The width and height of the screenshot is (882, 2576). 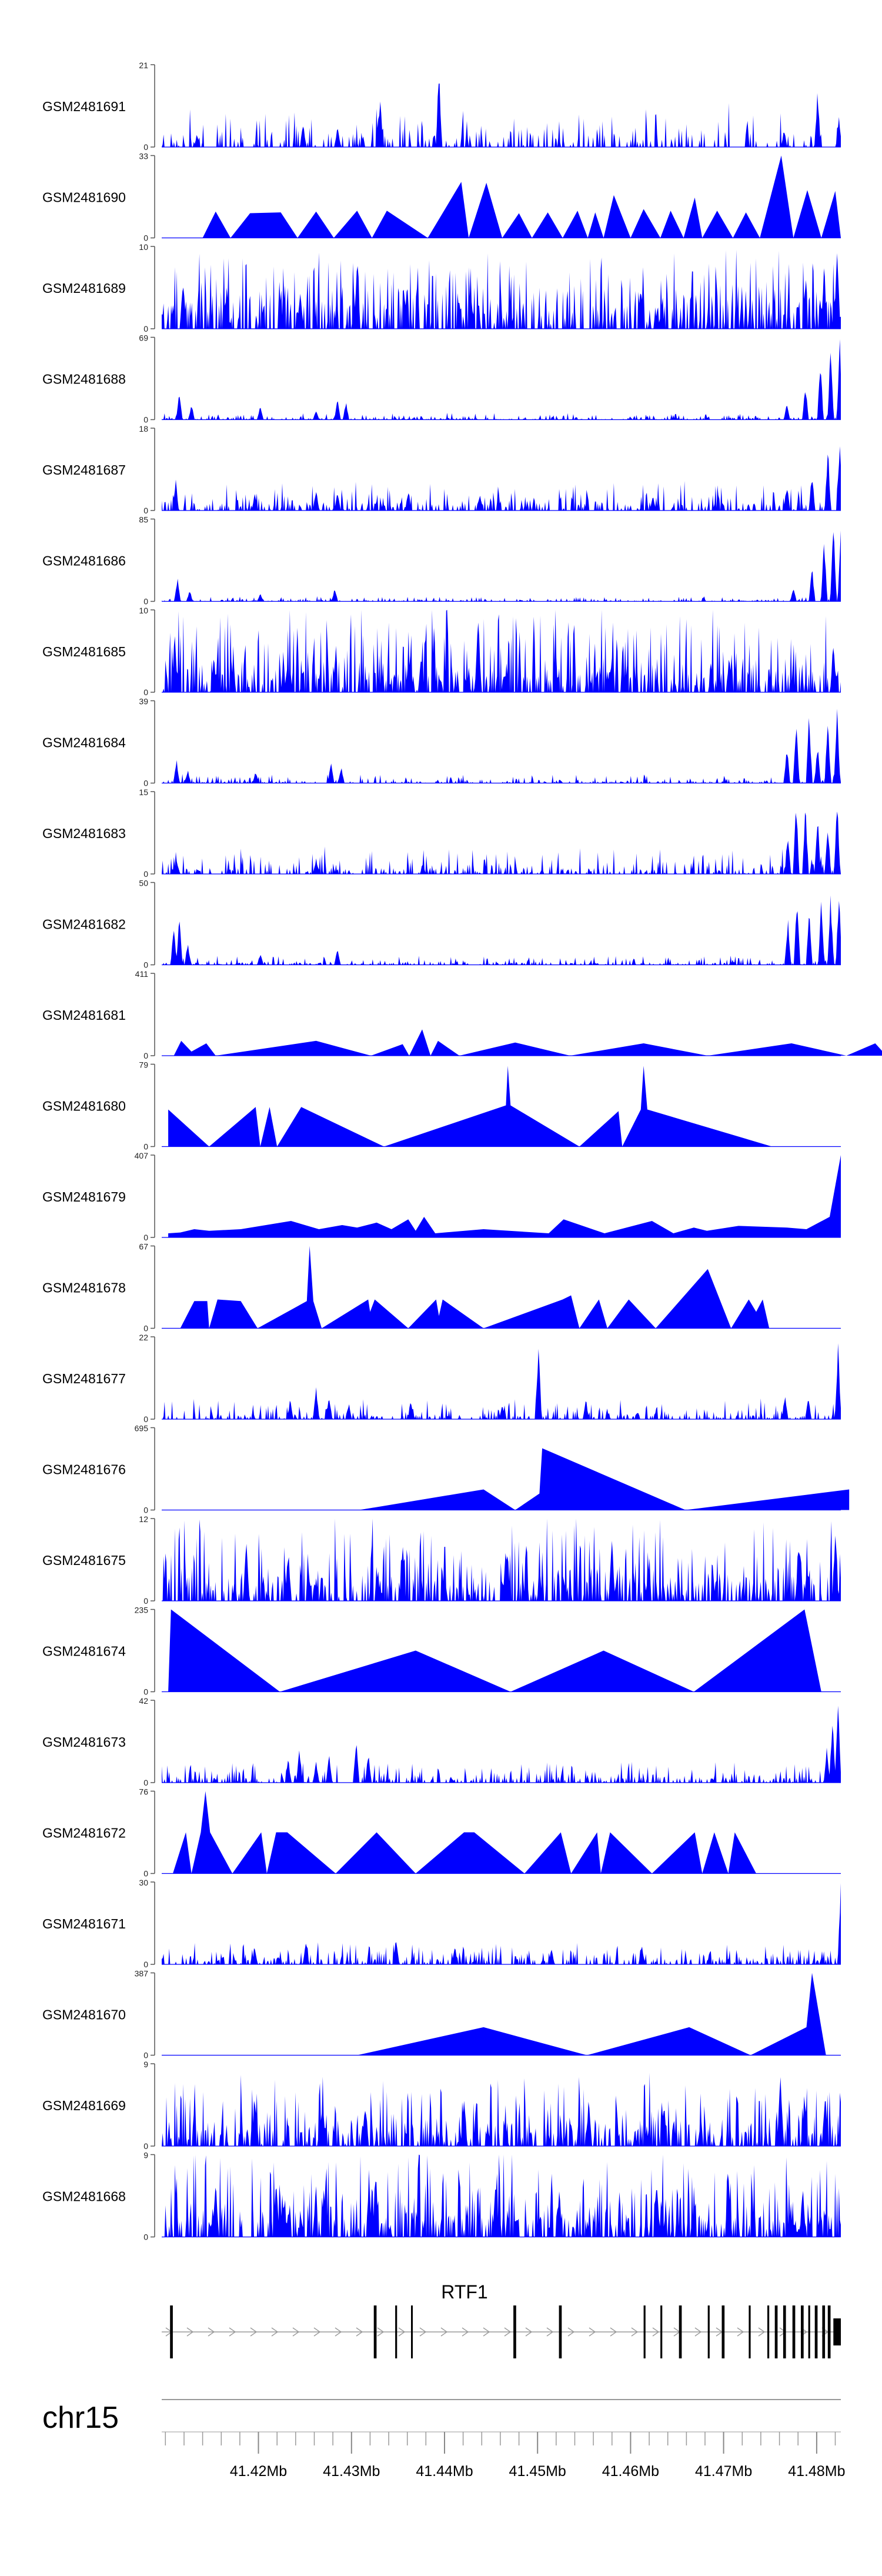 I want to click on coverage-track: GSM2481691 21 0, so click(x=441, y=106).